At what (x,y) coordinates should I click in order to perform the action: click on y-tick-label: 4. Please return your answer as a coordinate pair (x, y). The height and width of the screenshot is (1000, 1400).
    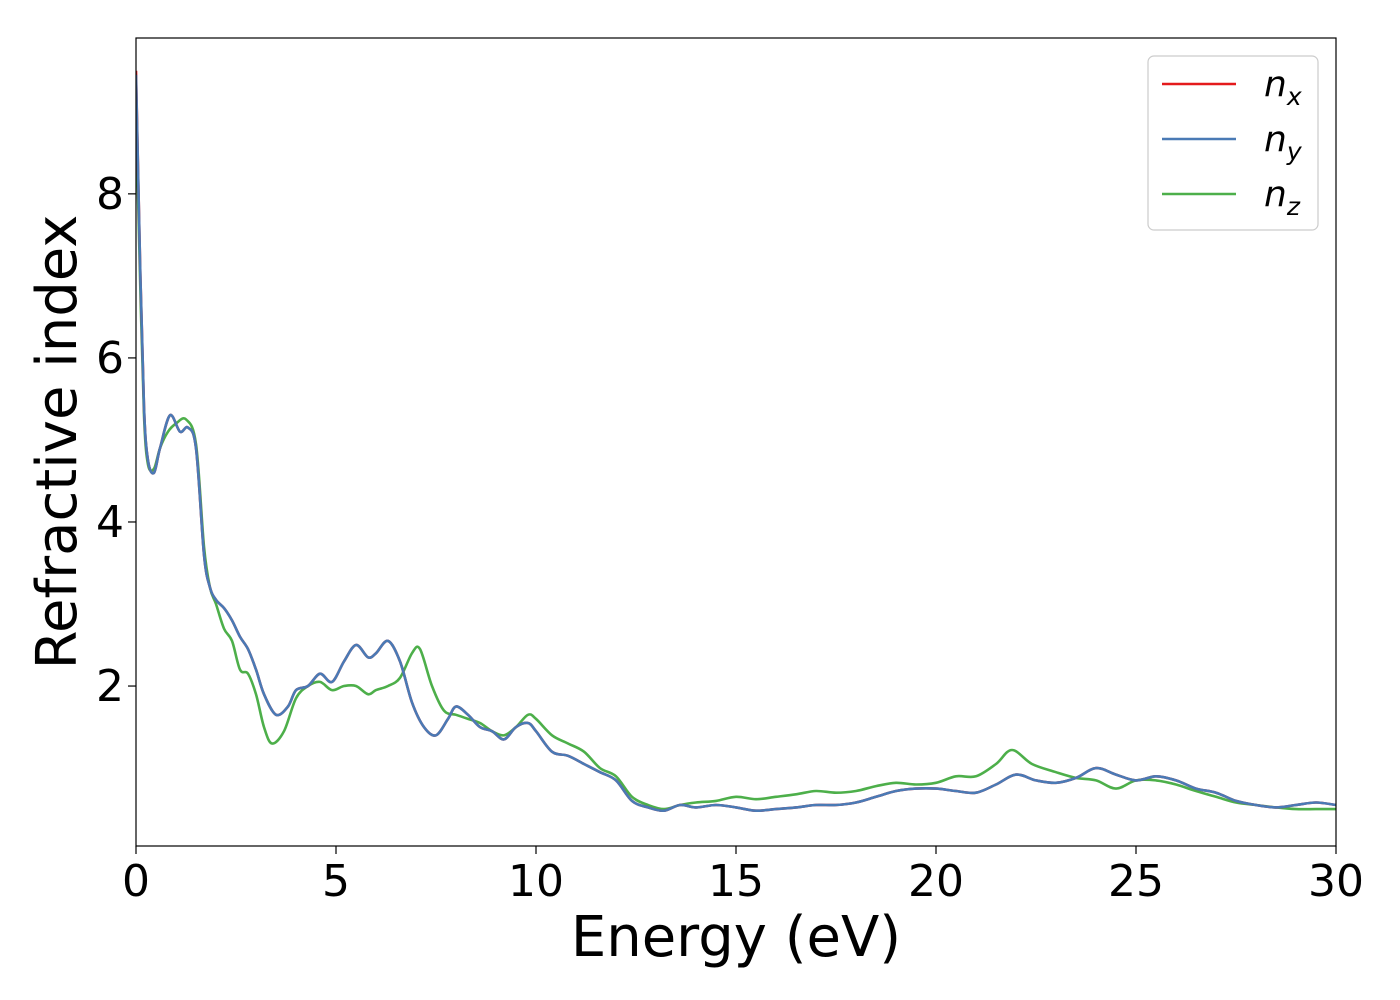
    Looking at the image, I should click on (110, 522).